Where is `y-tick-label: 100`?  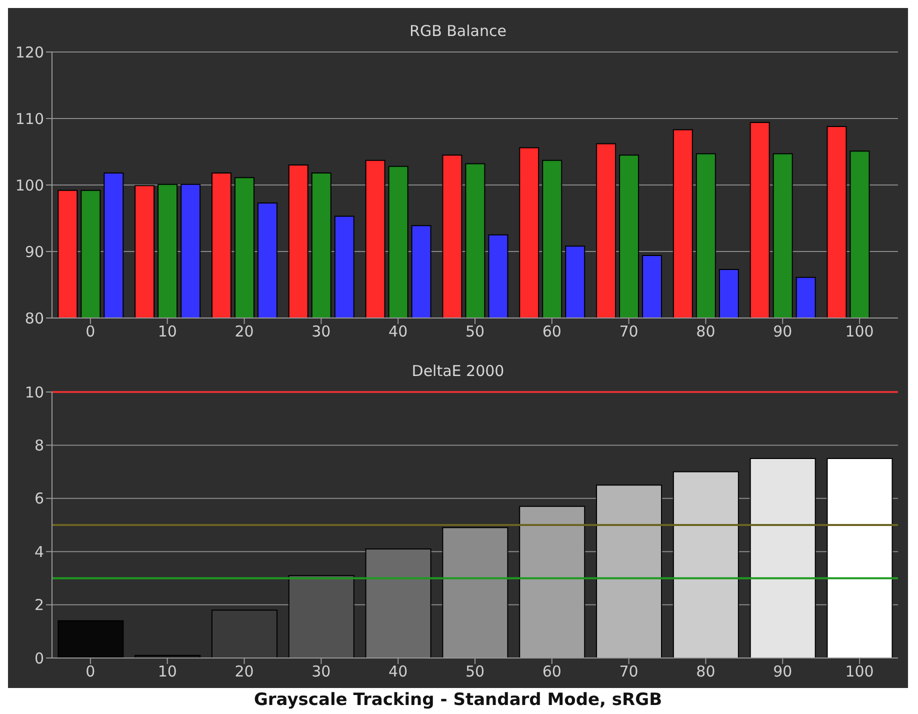
y-tick-label: 100 is located at coordinates (29, 185).